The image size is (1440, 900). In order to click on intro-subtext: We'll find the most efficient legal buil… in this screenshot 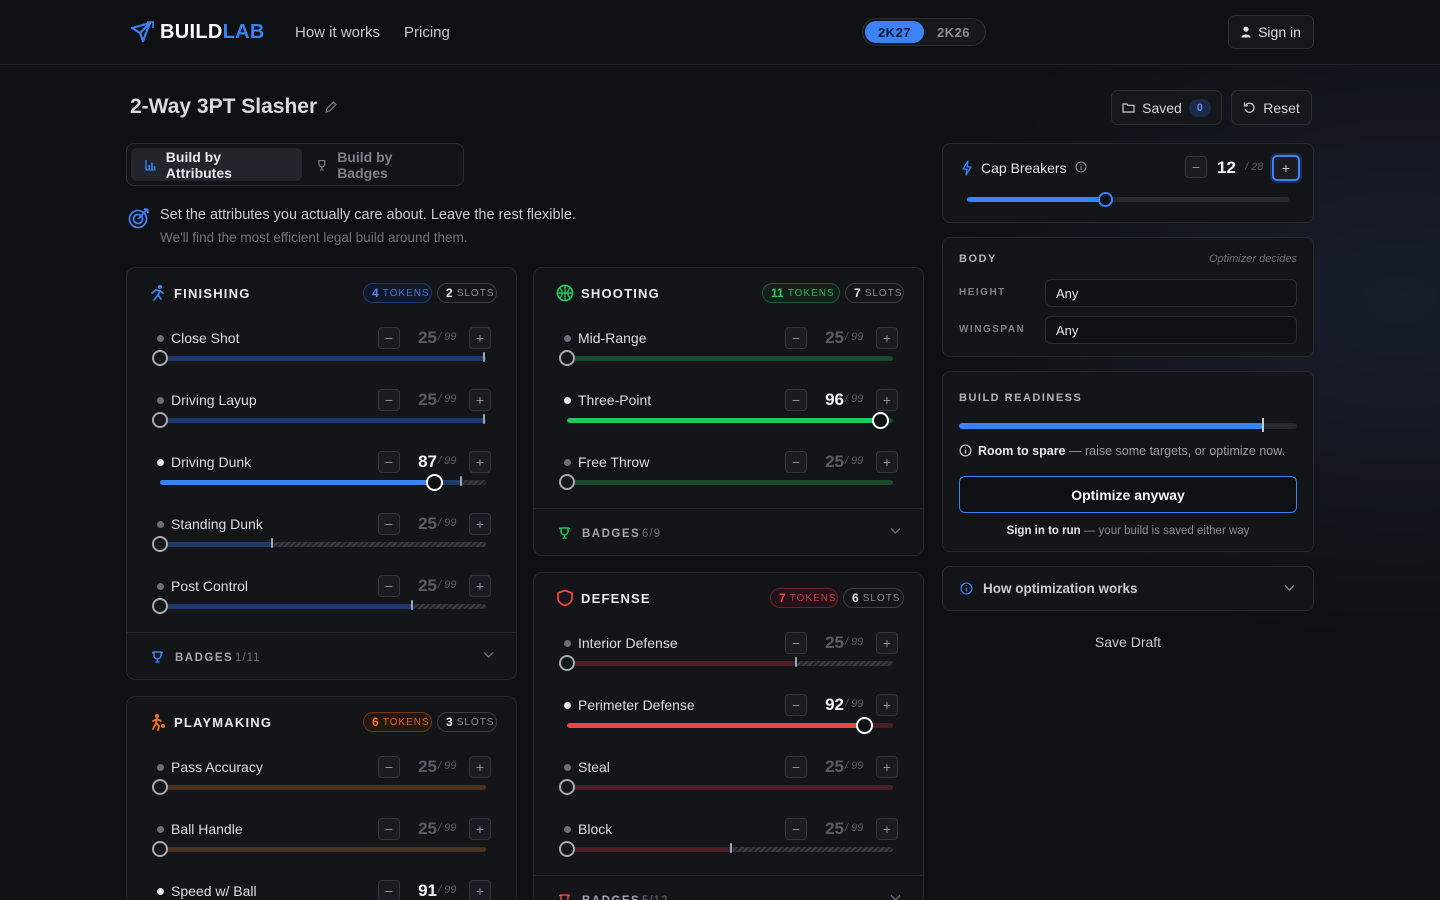, I will do `click(314, 237)`.